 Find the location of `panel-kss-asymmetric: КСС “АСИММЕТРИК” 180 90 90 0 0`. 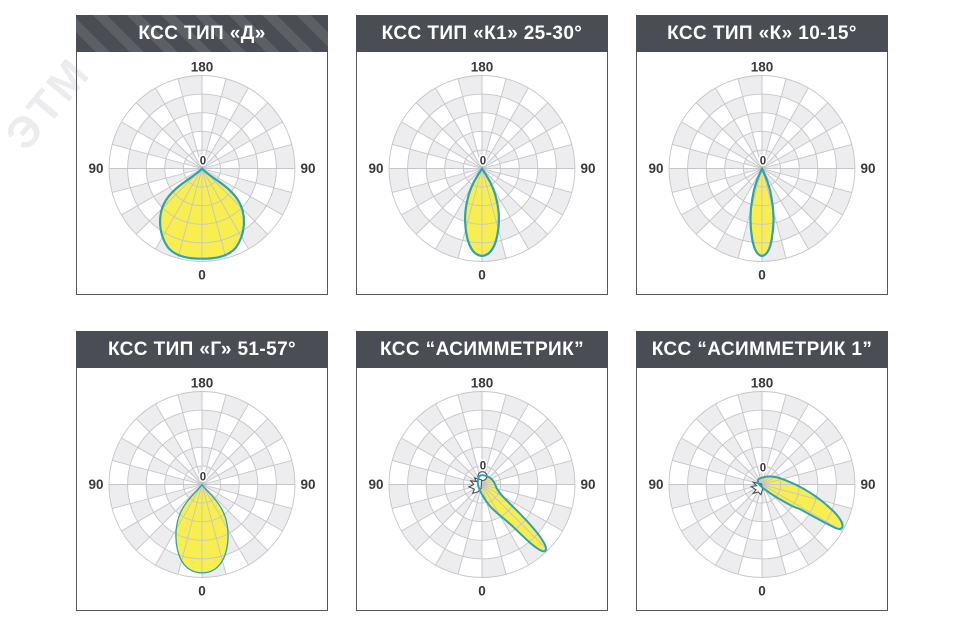

panel-kss-asymmetric: КСС “АСИММЕТРИК” 180 90 90 0 0 is located at coordinates (482, 471).